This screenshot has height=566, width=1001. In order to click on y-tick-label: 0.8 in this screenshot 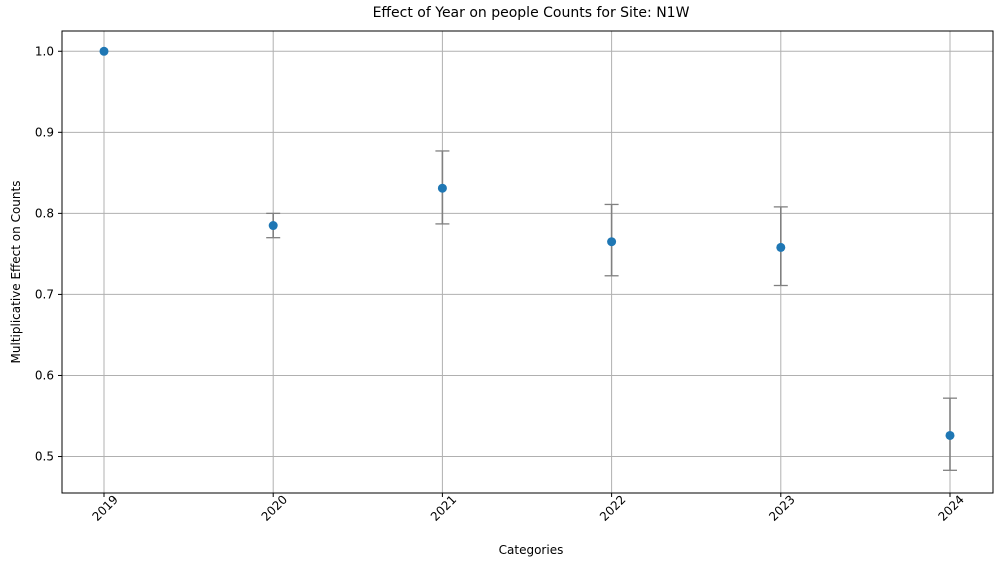, I will do `click(44, 213)`.